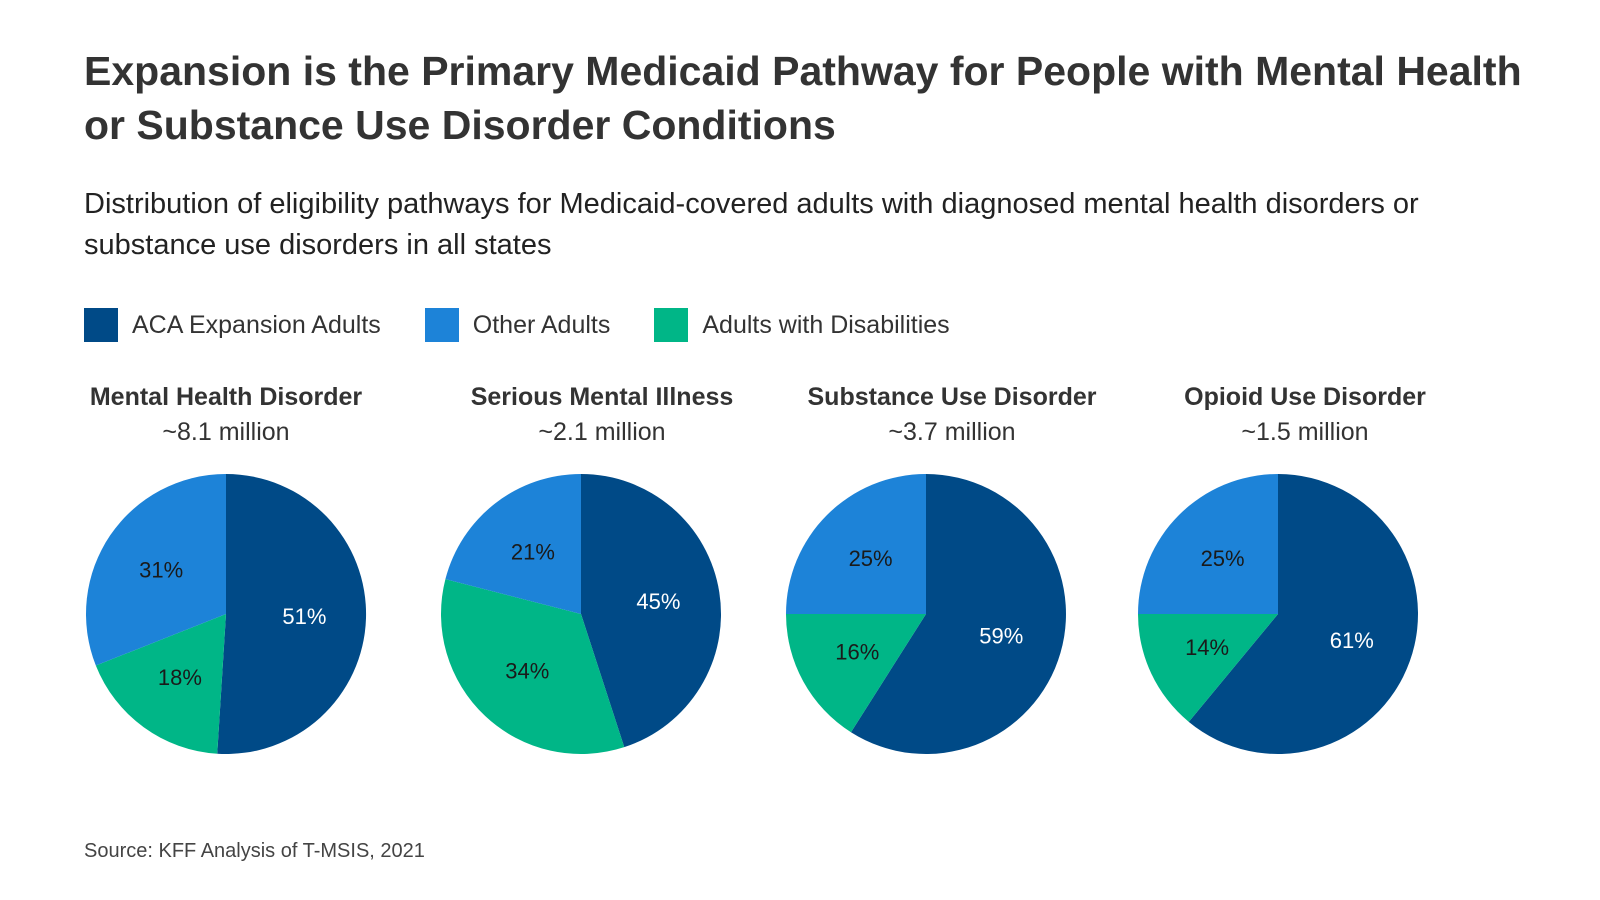 The width and height of the screenshot is (1600, 900). Describe the element at coordinates (671, 325) in the screenshot. I see `legend-swatch-disabilities` at that location.